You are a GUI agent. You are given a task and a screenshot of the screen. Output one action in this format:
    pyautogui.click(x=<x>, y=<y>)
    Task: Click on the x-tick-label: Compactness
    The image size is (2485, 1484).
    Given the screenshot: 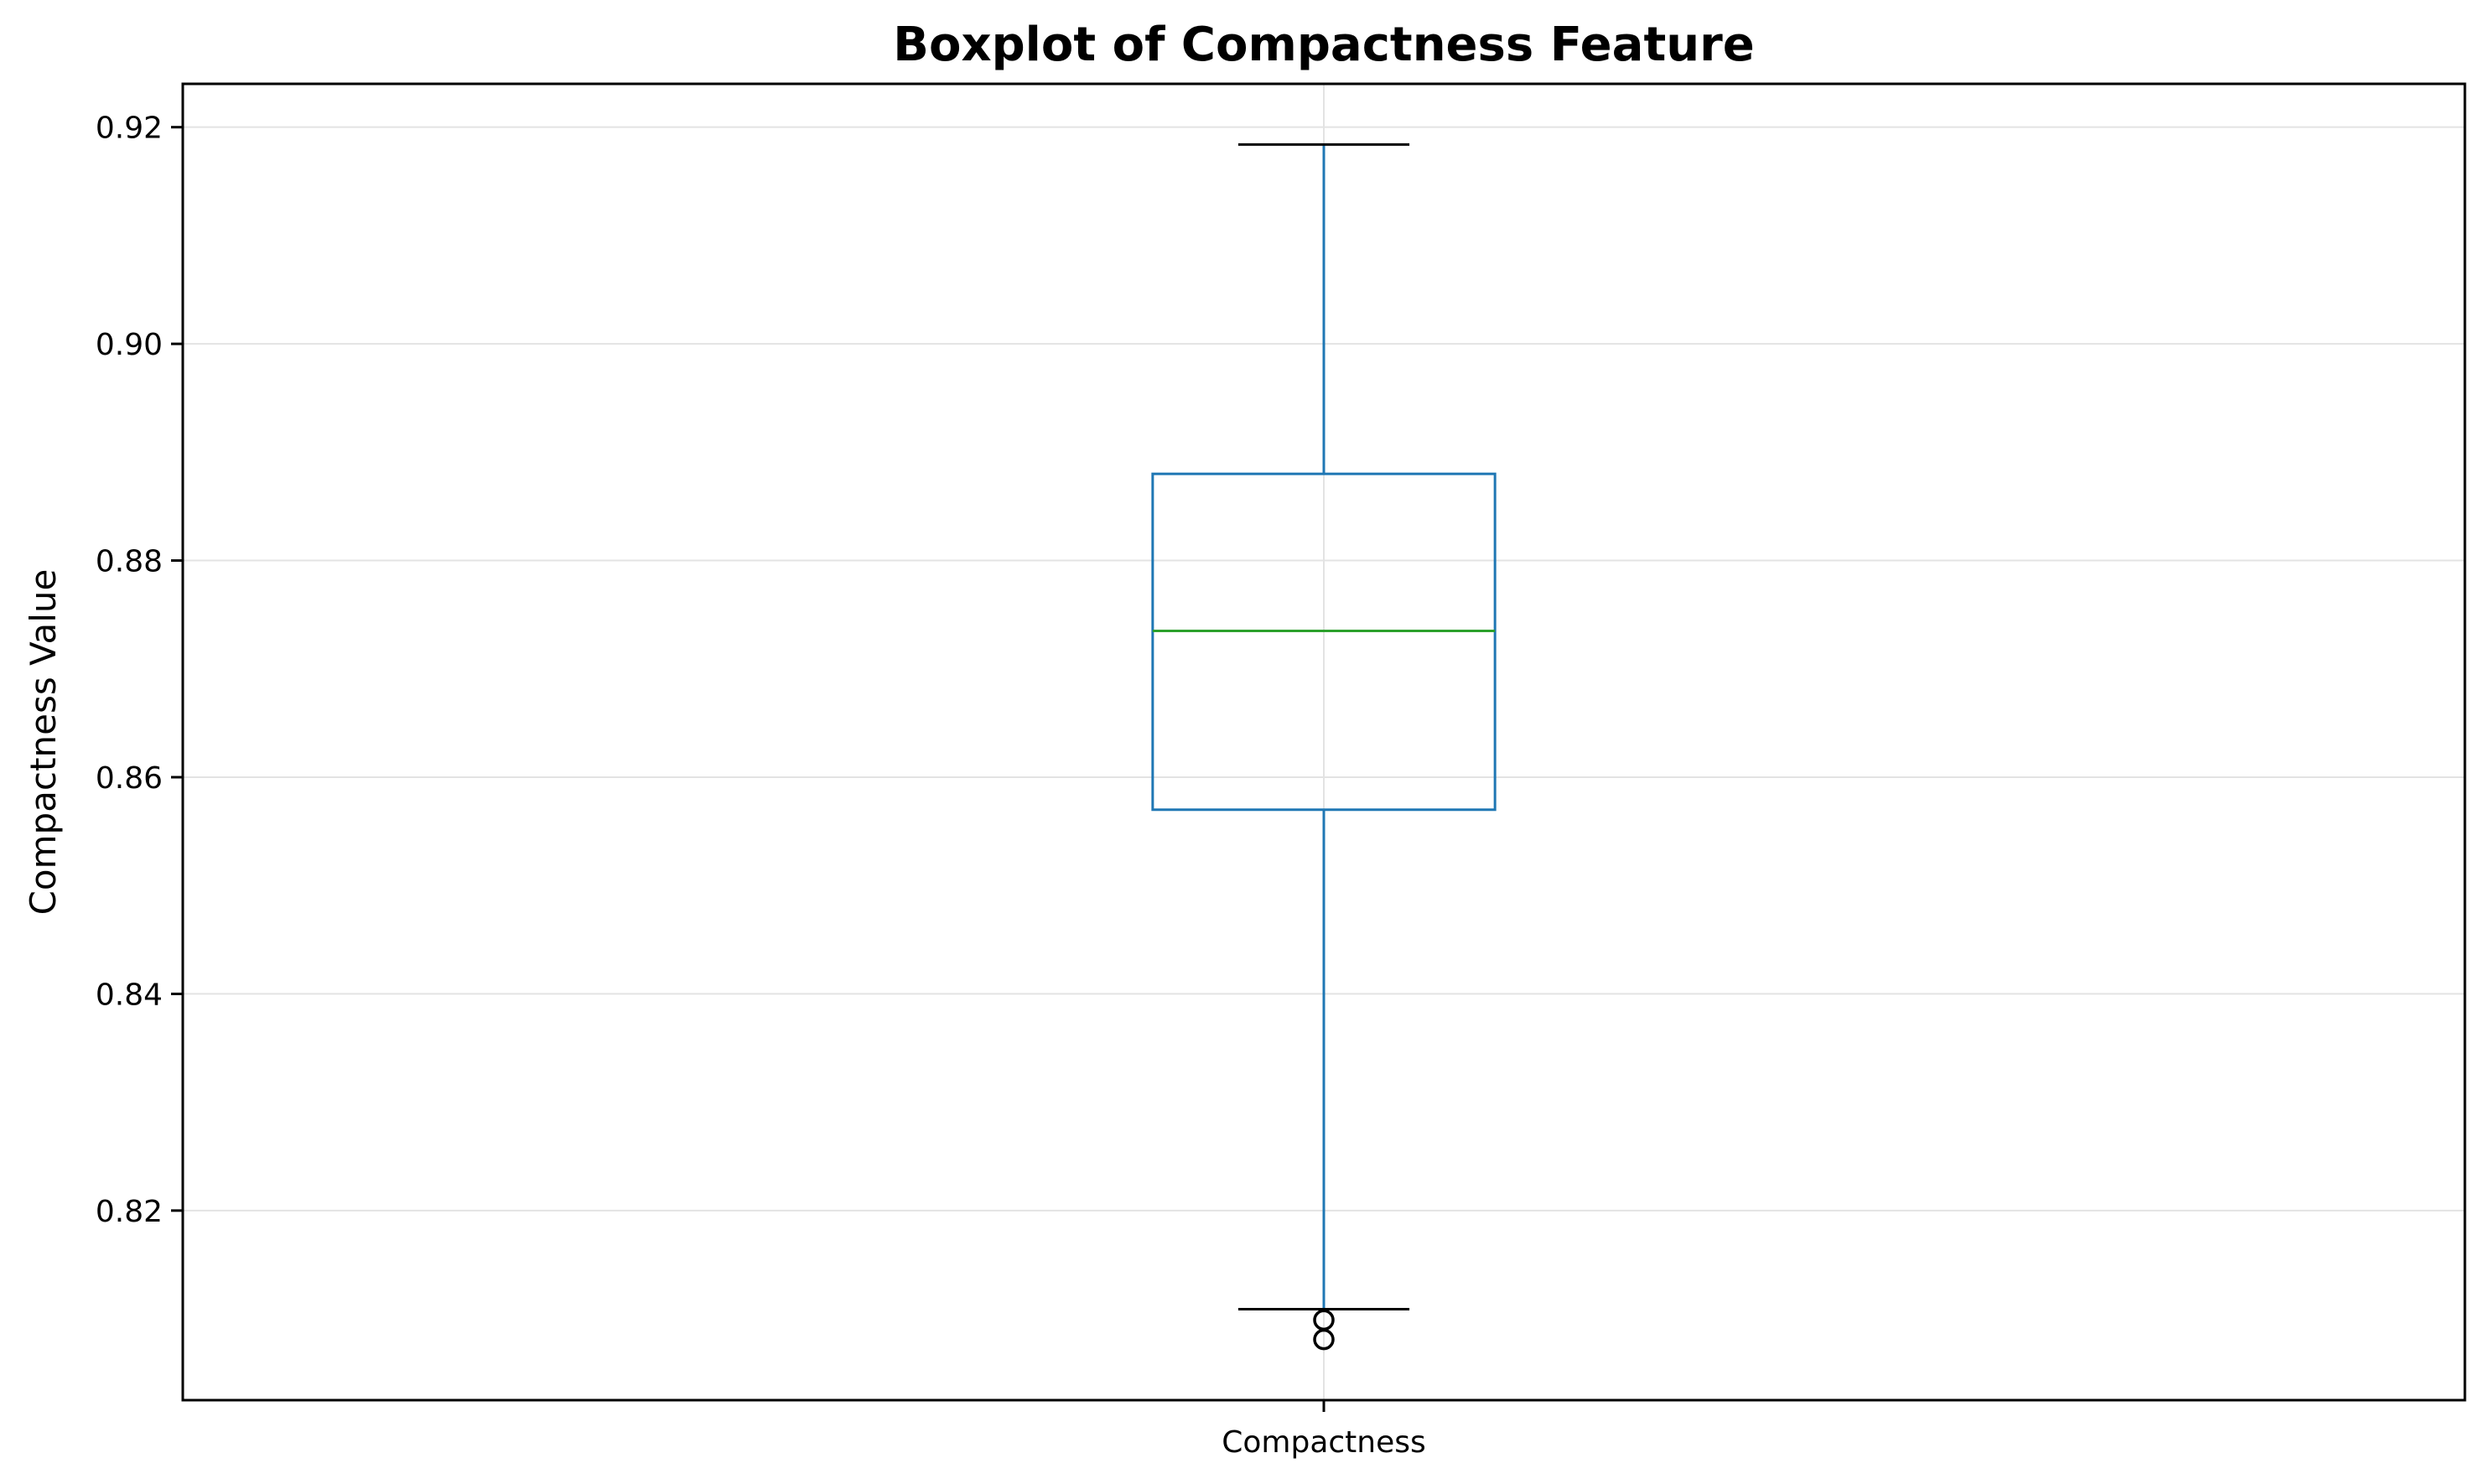 What is the action you would take?
    pyautogui.click(x=1324, y=1442)
    